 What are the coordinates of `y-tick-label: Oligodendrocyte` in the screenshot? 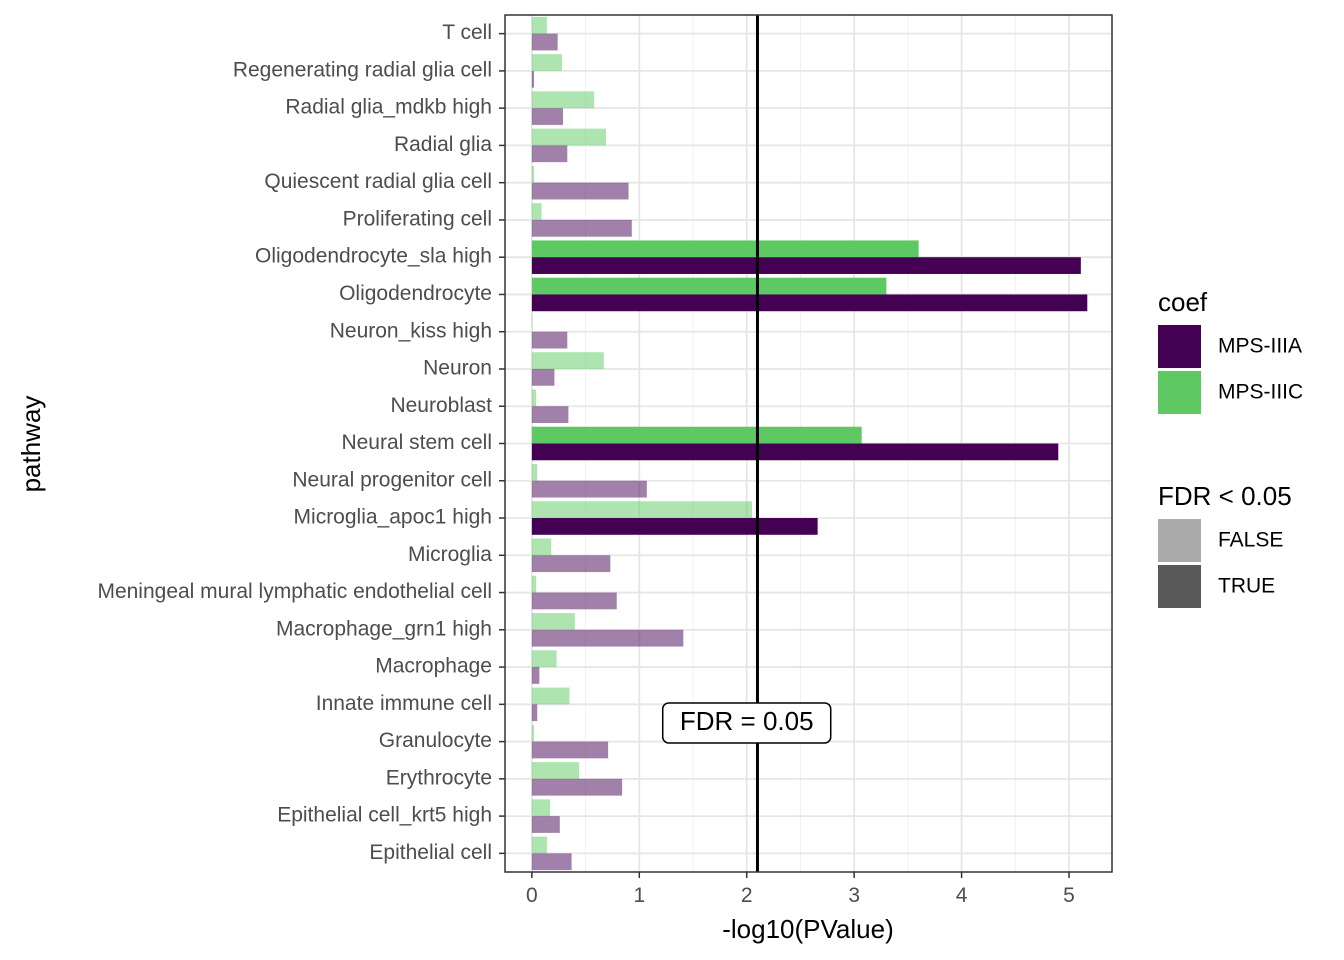 It's located at (415, 293).